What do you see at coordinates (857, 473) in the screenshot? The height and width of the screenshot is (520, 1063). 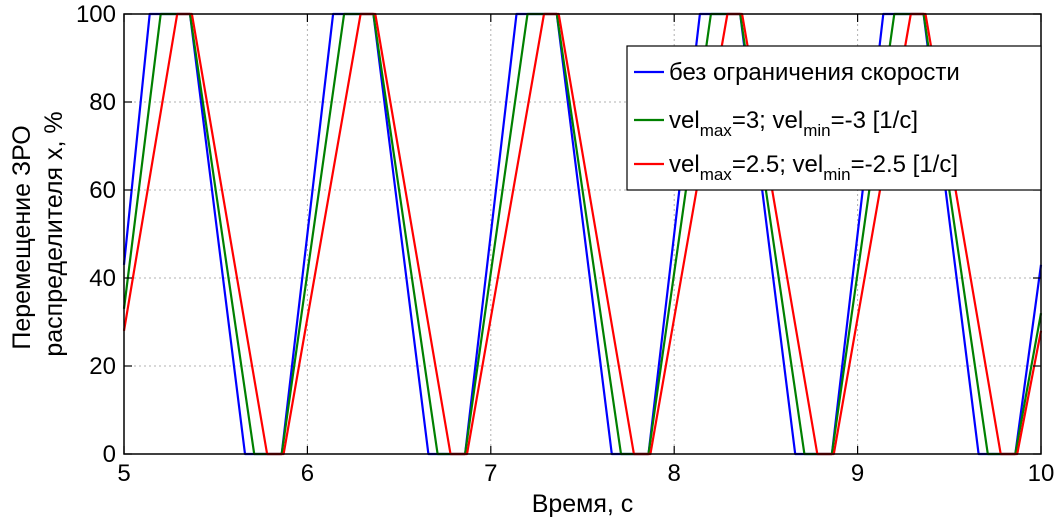 I see `x-tick-label: 9` at bounding box center [857, 473].